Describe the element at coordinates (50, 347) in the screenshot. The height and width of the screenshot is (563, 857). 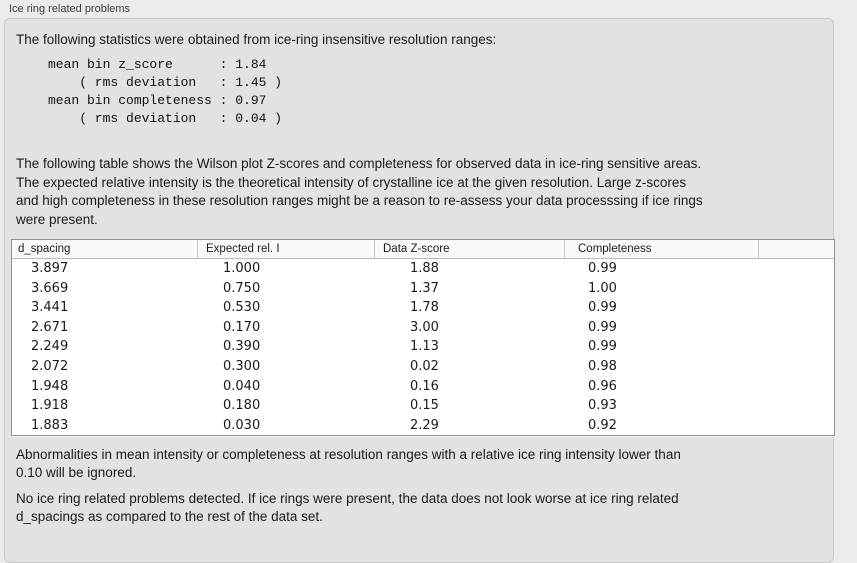
I see `table-cell: 2.249` at that location.